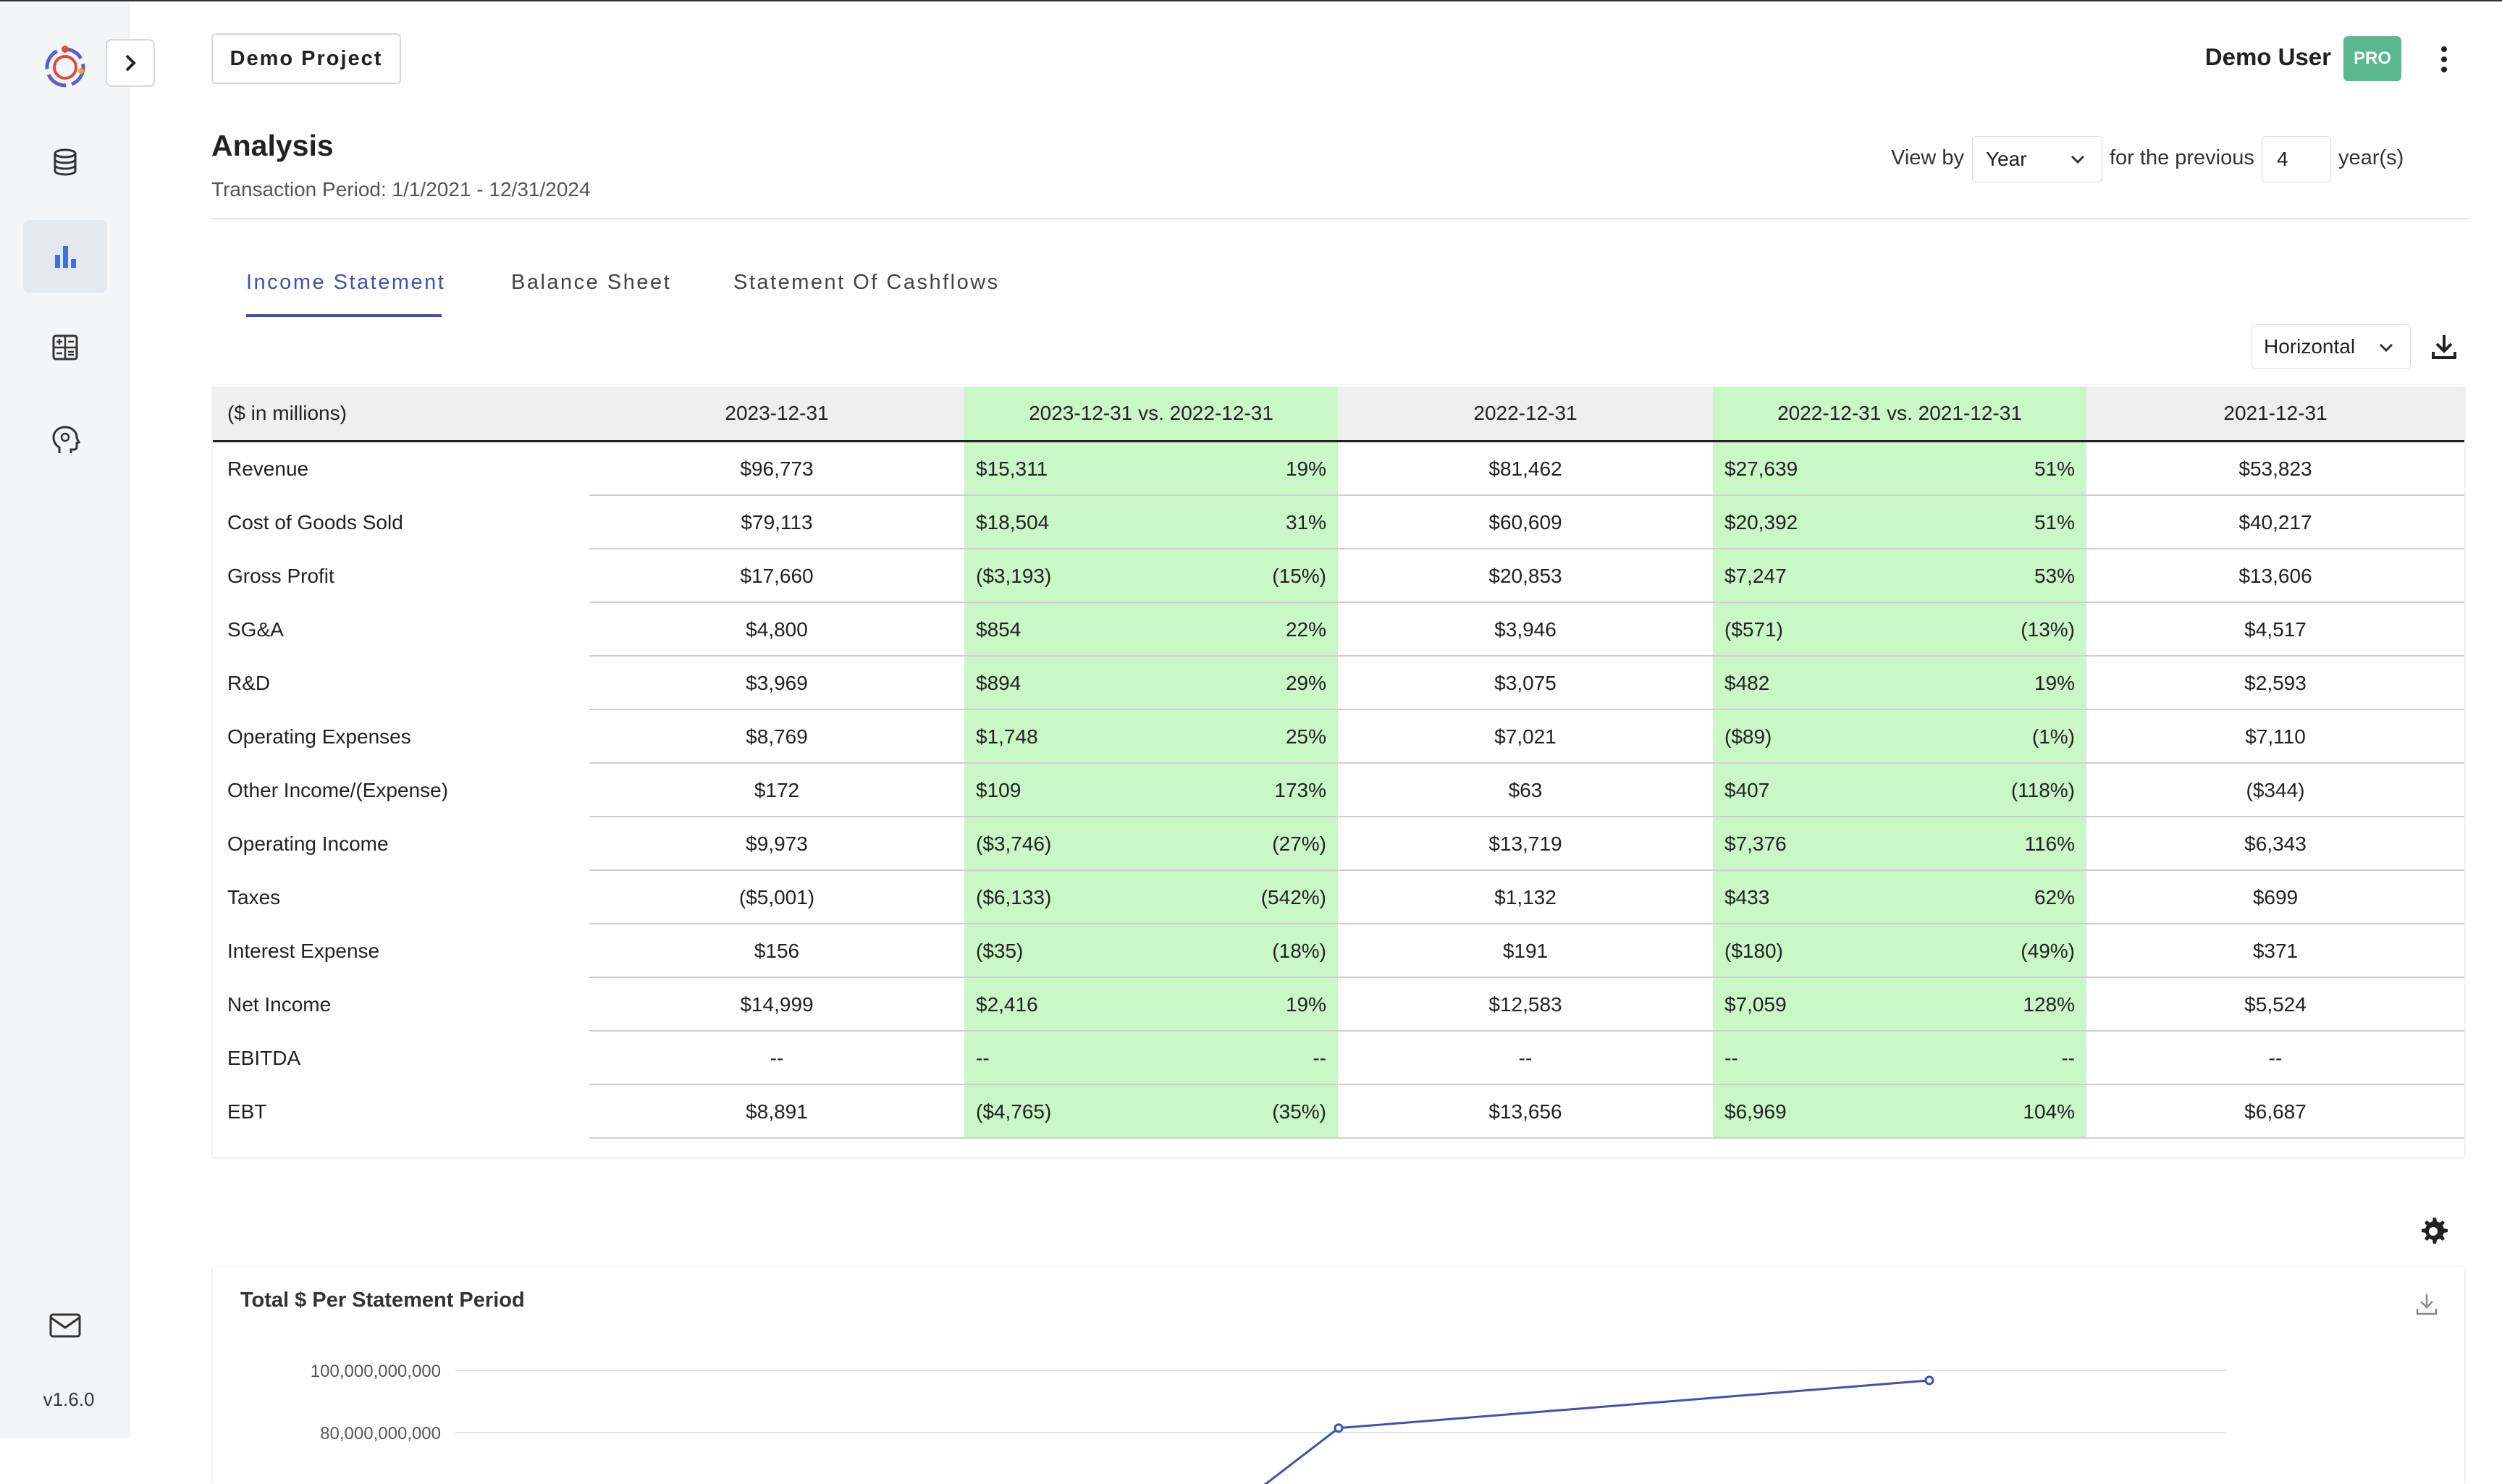 The height and width of the screenshot is (1484, 2502). What do you see at coordinates (1747, 897) in the screenshot?
I see `change-amount: $433` at bounding box center [1747, 897].